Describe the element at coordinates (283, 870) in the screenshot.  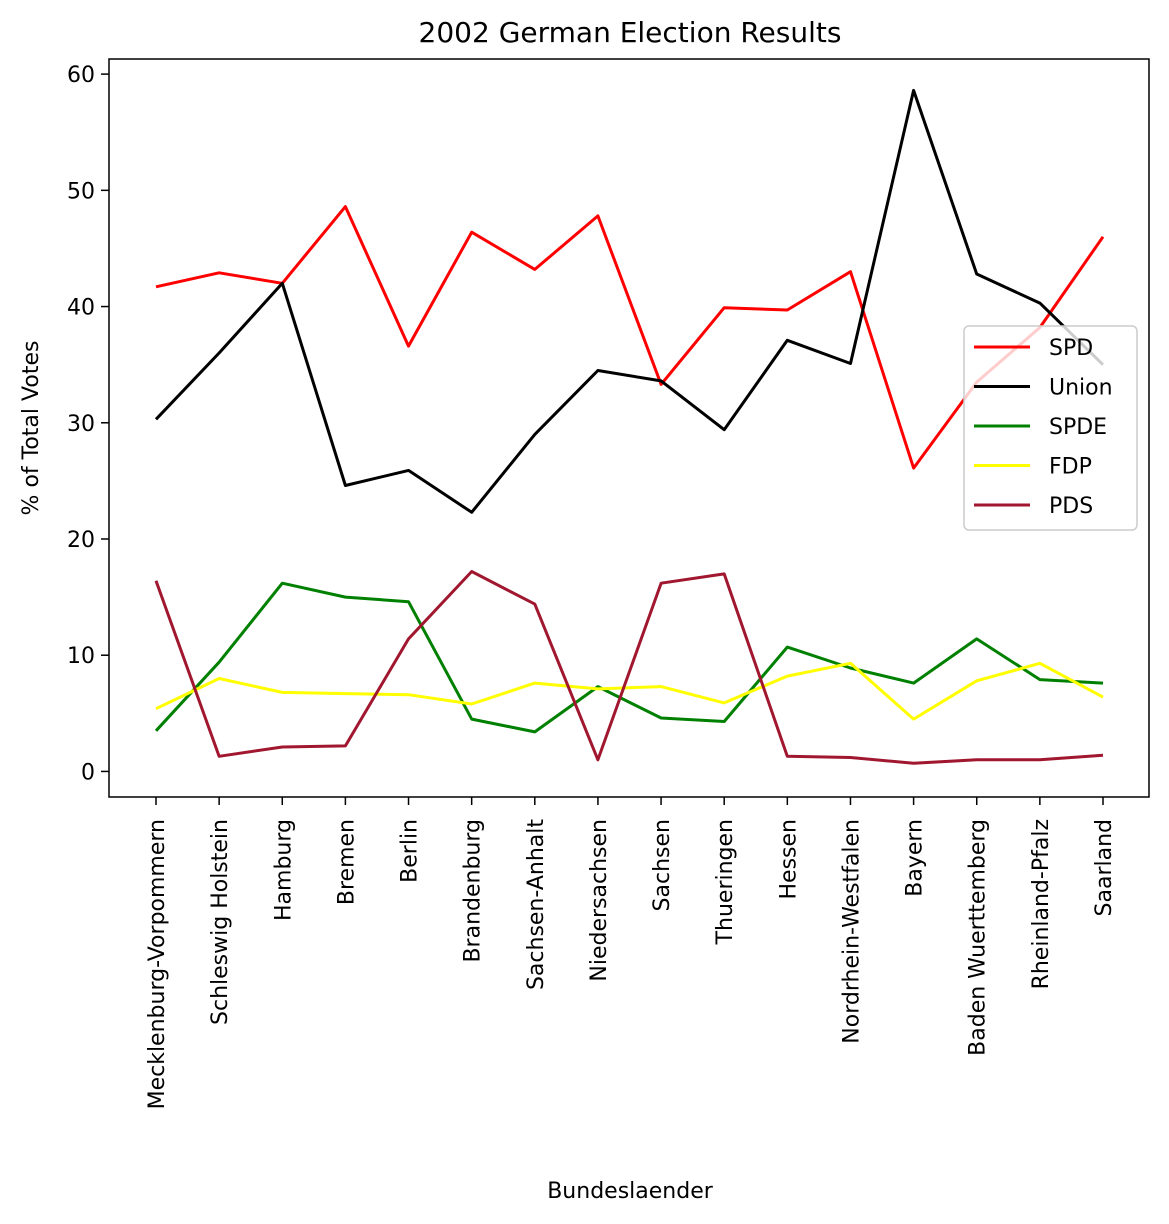
I see `x-tick-label: Hamburg` at that location.